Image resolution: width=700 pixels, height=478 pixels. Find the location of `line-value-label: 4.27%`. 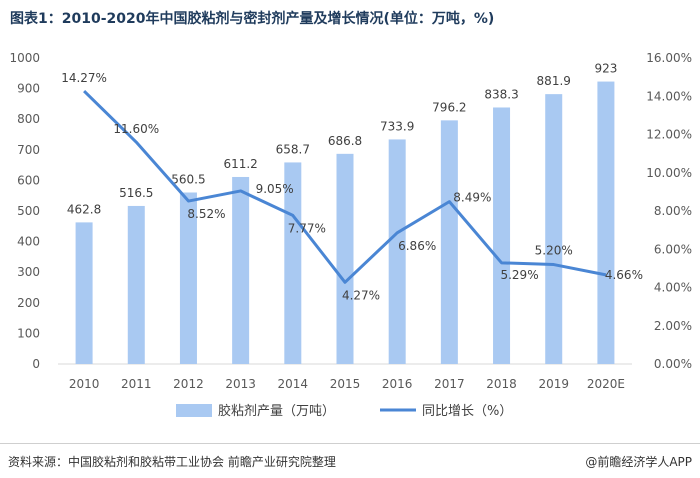

line-value-label: 4.27% is located at coordinates (361, 295).